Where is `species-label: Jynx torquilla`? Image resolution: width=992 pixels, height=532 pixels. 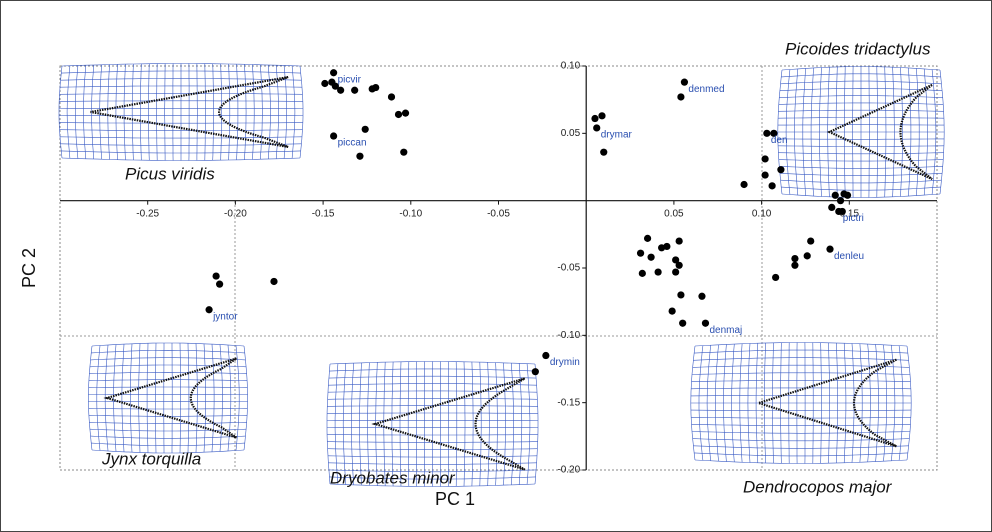
species-label: Jynx torquilla is located at coordinates (151, 458).